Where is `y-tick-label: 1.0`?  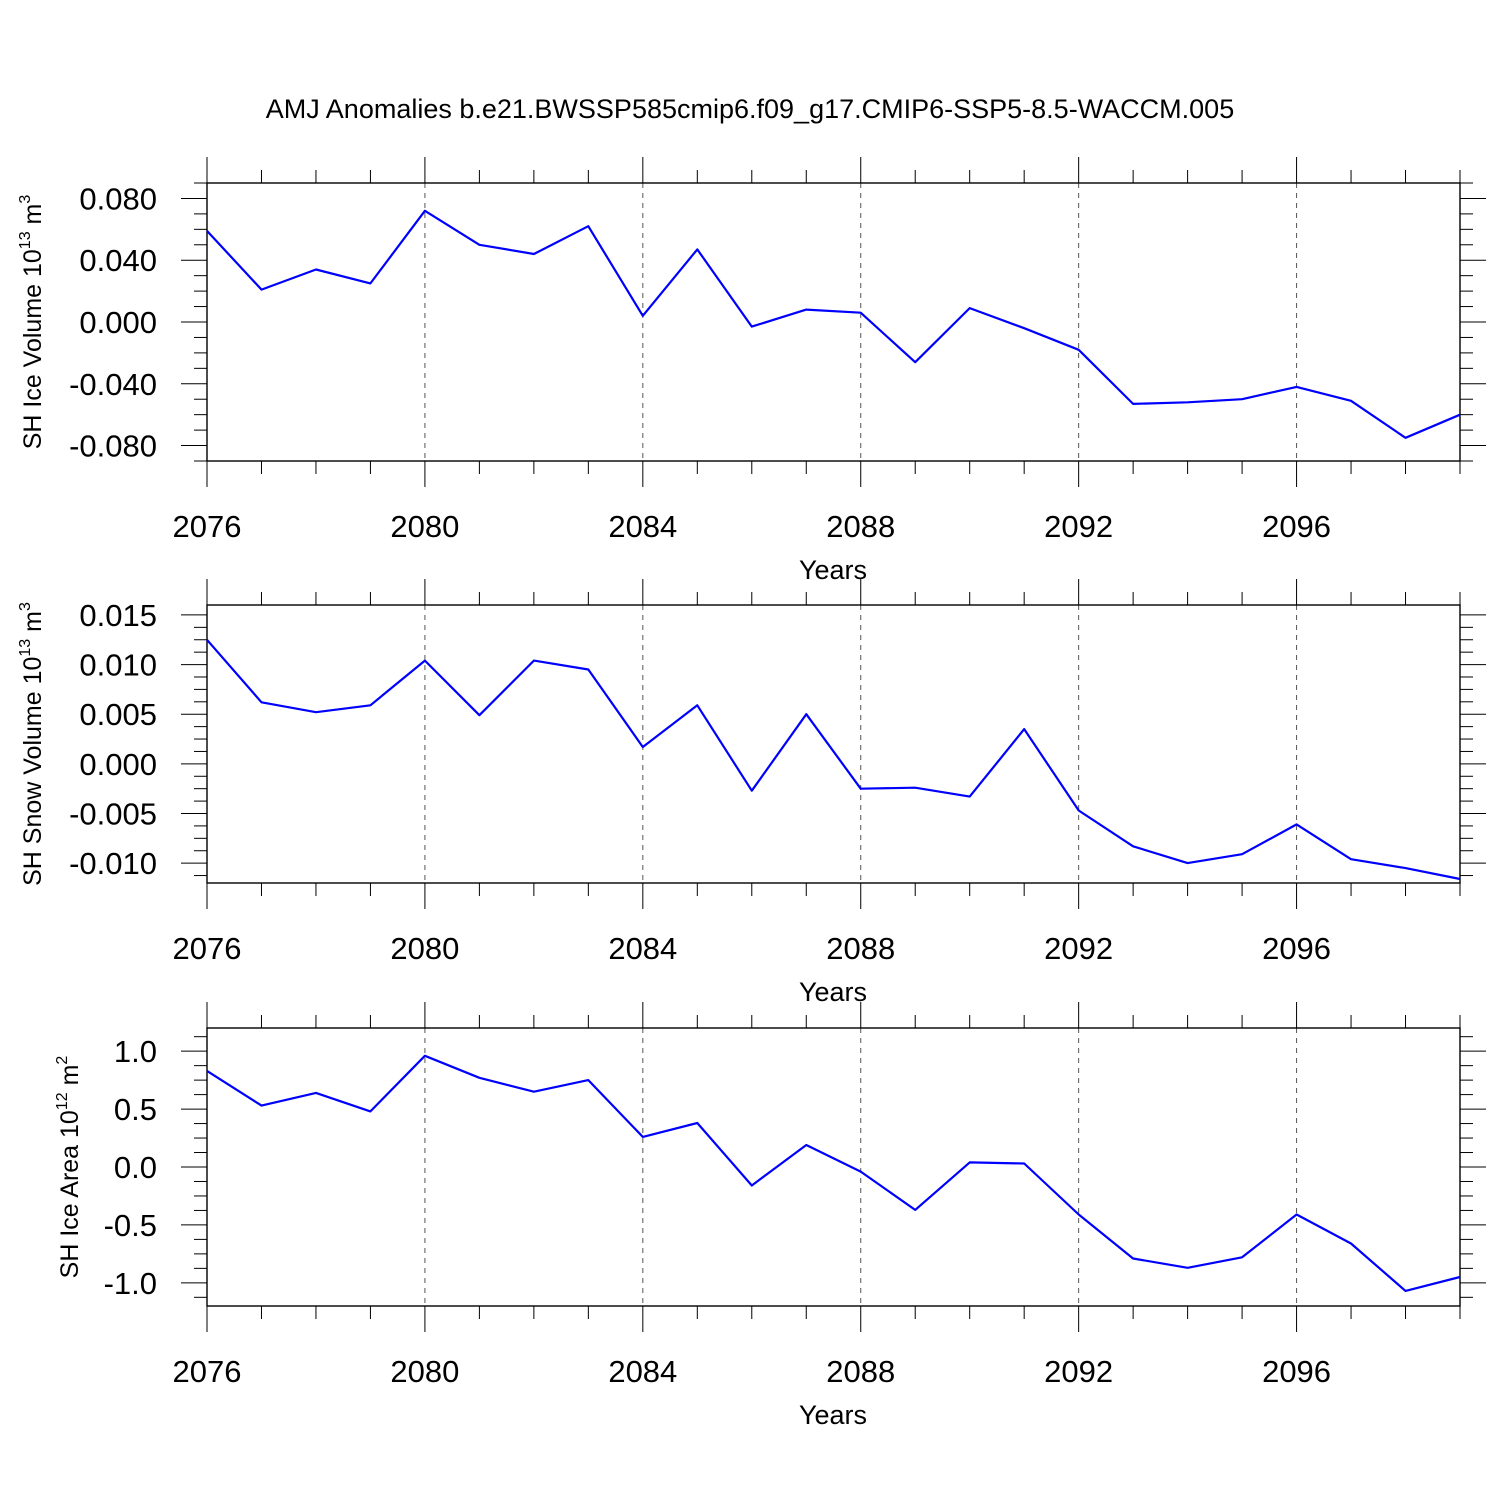 y-tick-label: 1.0 is located at coordinates (135, 1051).